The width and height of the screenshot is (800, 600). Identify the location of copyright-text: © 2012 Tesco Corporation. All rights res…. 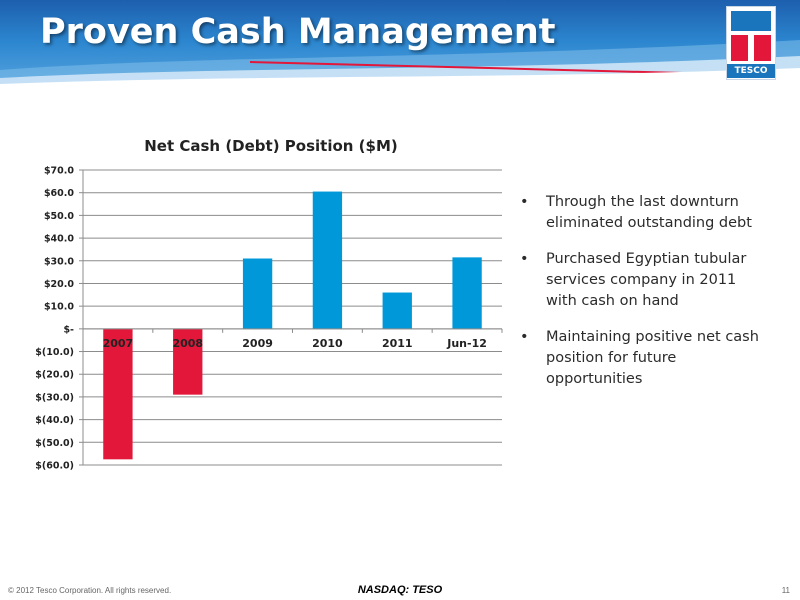
(90, 590).